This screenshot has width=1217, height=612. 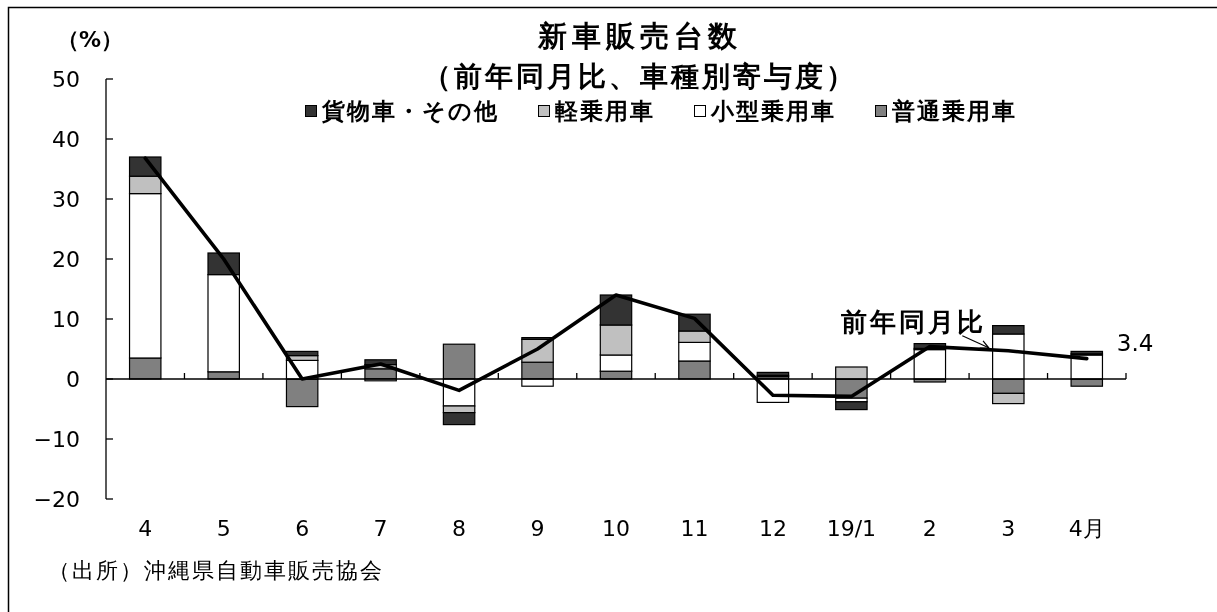 What do you see at coordinates (145, 528) in the screenshot?
I see `x-tick-label: 4` at bounding box center [145, 528].